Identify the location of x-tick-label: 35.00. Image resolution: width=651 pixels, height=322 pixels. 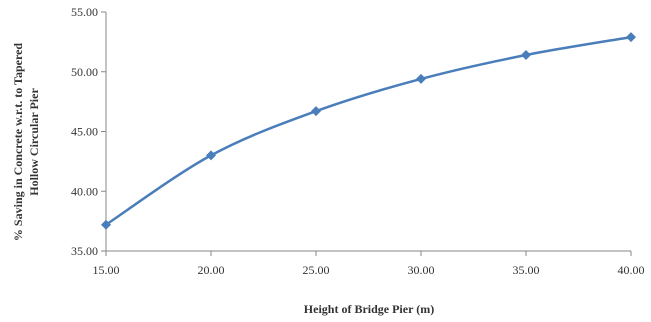
(526, 270).